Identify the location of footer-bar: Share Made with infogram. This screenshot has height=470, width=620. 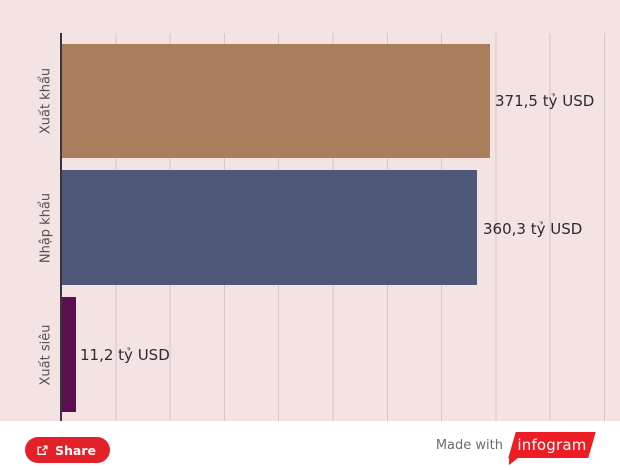
(310, 445).